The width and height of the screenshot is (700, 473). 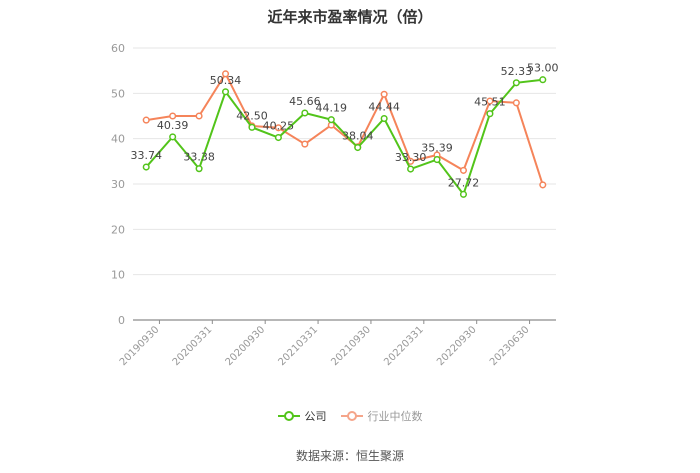 What do you see at coordinates (349, 456) in the screenshot?
I see `data-source: 数据来源：恒生聚源` at bounding box center [349, 456].